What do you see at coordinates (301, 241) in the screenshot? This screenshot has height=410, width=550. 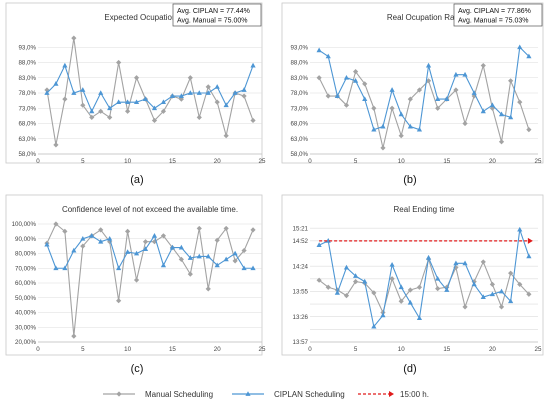 I see `y-tick-label: 14:52` at bounding box center [301, 241].